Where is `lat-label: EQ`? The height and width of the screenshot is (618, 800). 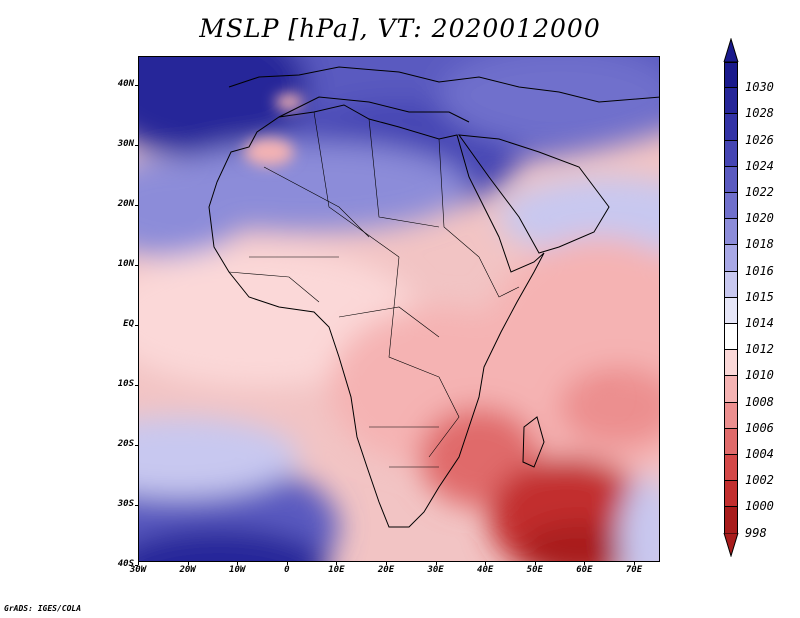
lat-label: EQ is located at coordinates (128, 324).